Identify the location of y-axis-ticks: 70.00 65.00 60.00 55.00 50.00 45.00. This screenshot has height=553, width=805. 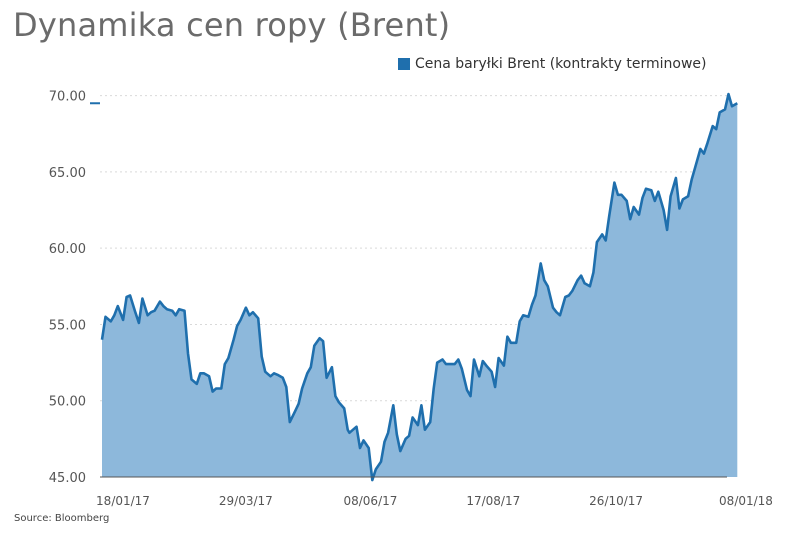
(67, 288).